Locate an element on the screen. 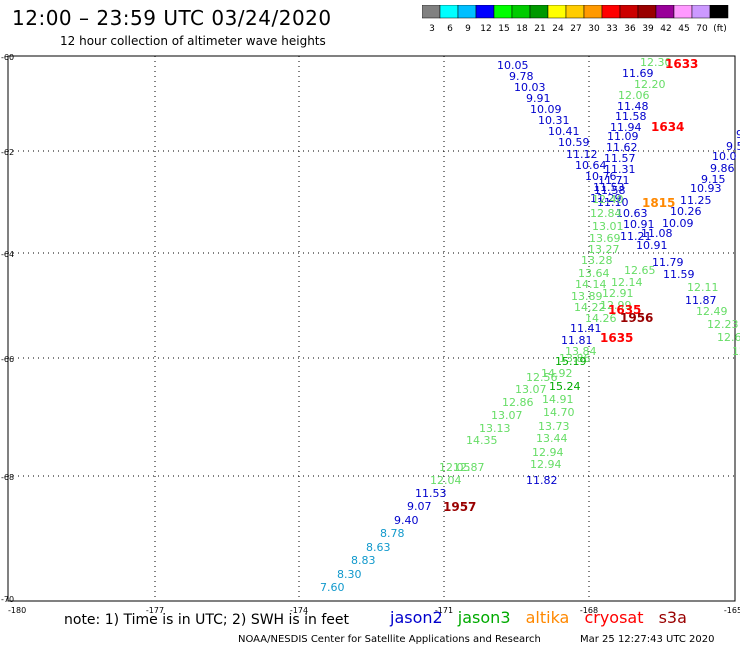 The height and width of the screenshot is (650, 740). lat-label: -66 is located at coordinates (7, 359).